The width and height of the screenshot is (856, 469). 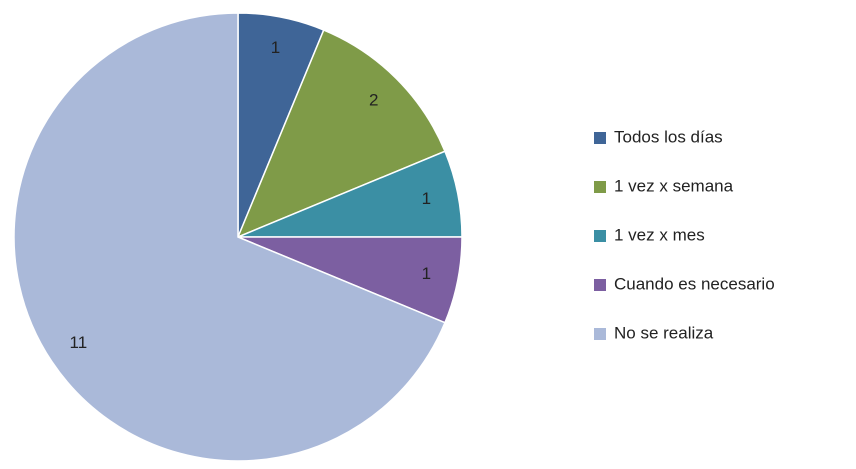 I want to click on legend-label: Todos los días, so click(x=668, y=136).